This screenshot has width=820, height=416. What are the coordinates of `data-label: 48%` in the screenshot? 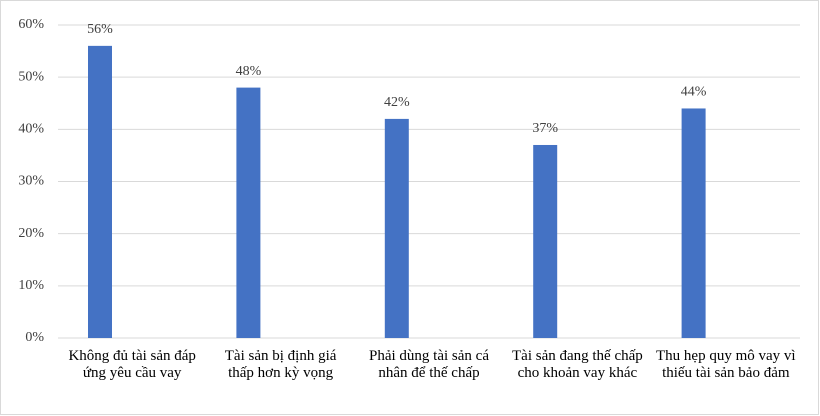 It's located at (249, 71).